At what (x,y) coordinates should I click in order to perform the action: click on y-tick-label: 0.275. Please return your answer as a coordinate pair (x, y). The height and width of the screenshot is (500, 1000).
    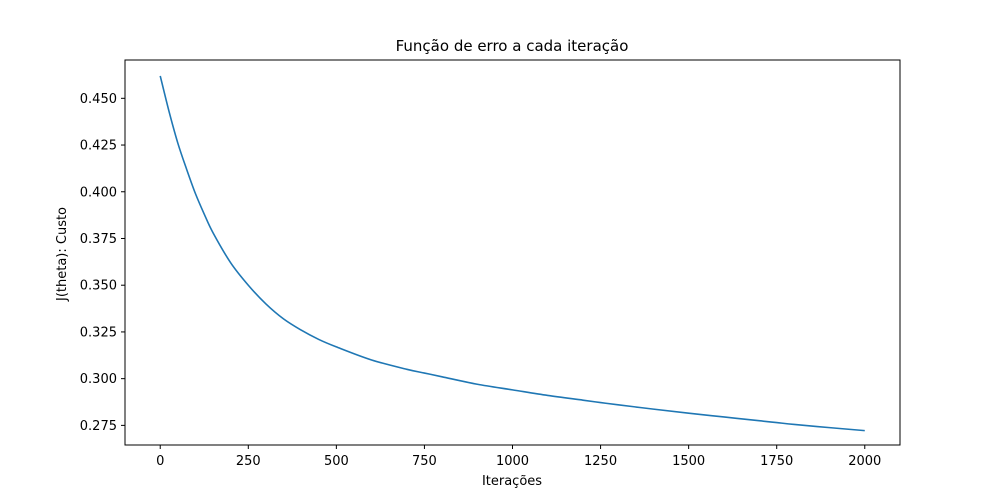
    Looking at the image, I should click on (98, 426).